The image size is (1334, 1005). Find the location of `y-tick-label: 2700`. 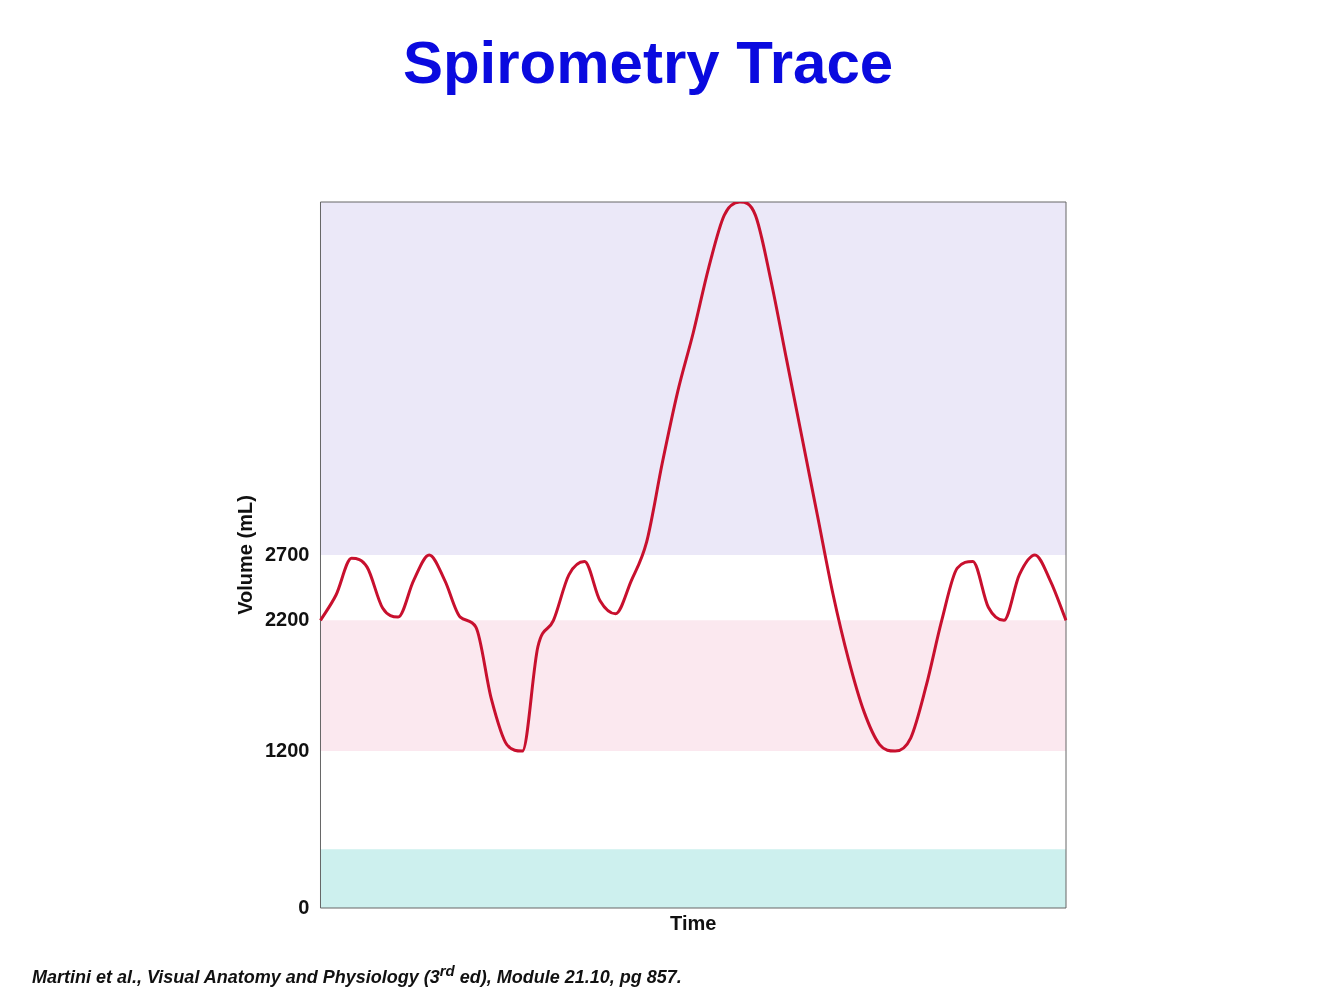

y-tick-label: 2700 is located at coordinates (287, 553).